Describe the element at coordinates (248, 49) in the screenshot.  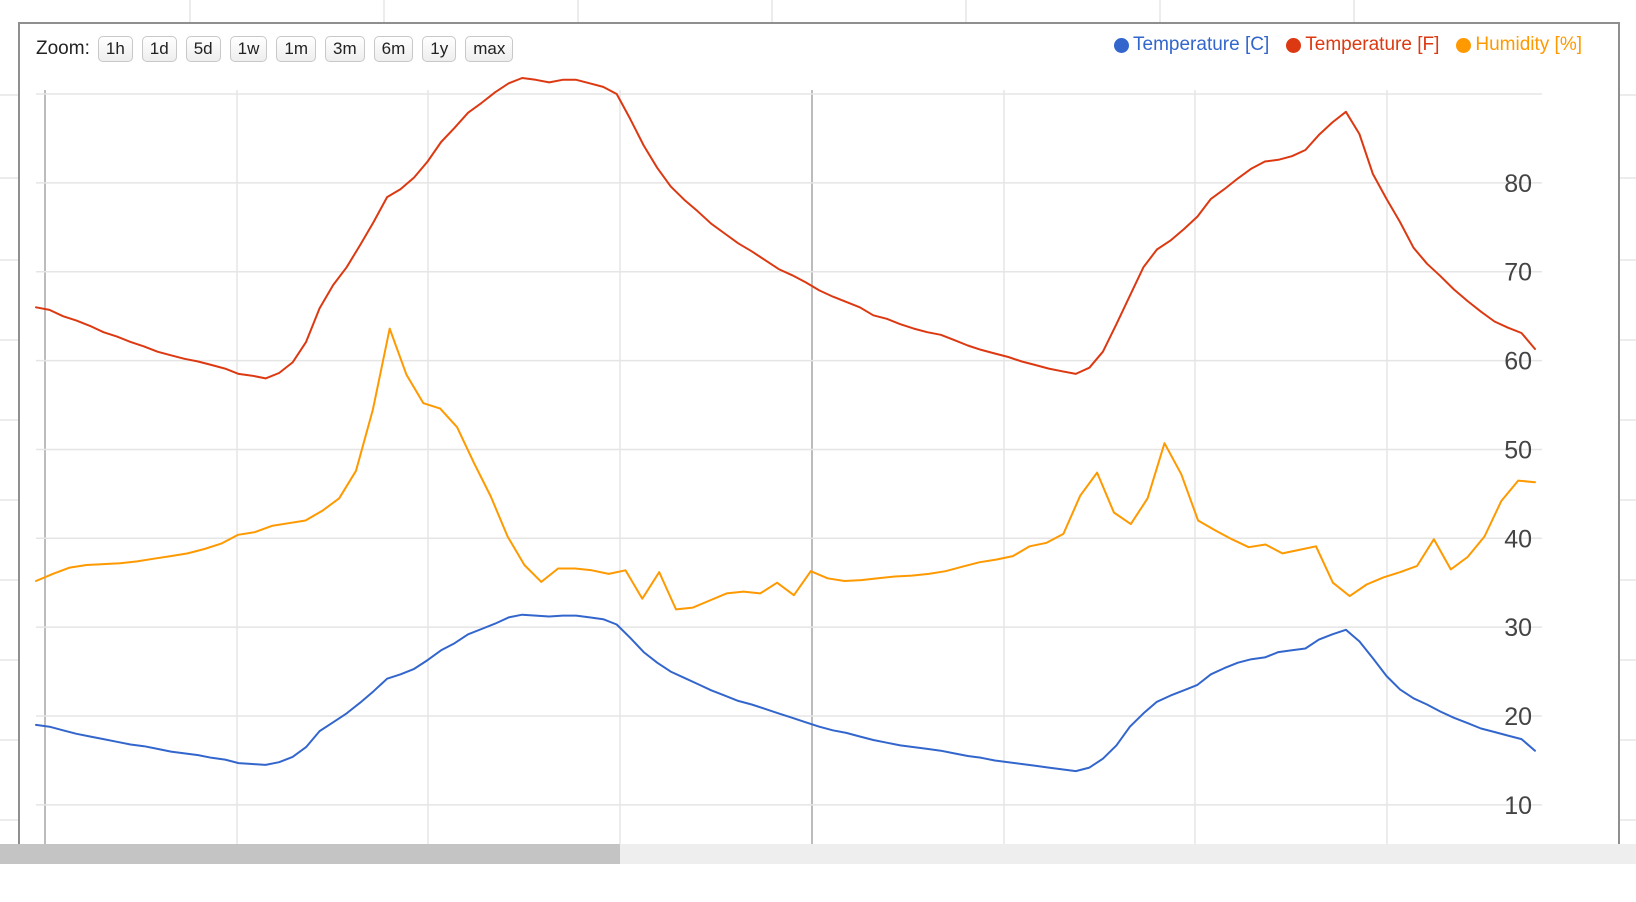
I see `zoom-1w-button: 1w` at that location.